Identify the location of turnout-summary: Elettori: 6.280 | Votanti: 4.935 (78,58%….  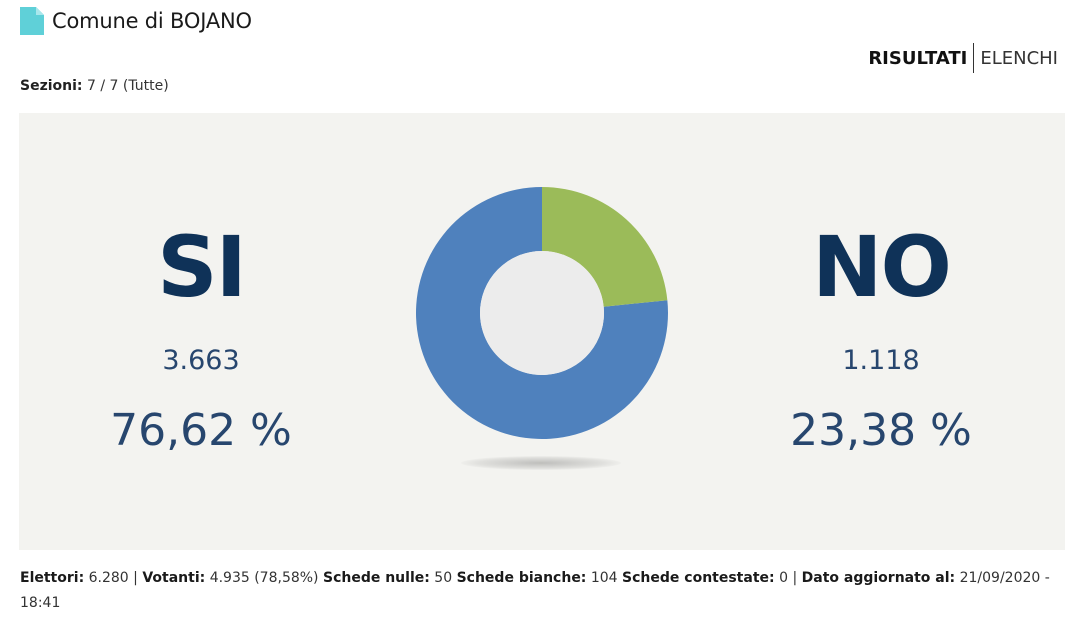
(535, 590).